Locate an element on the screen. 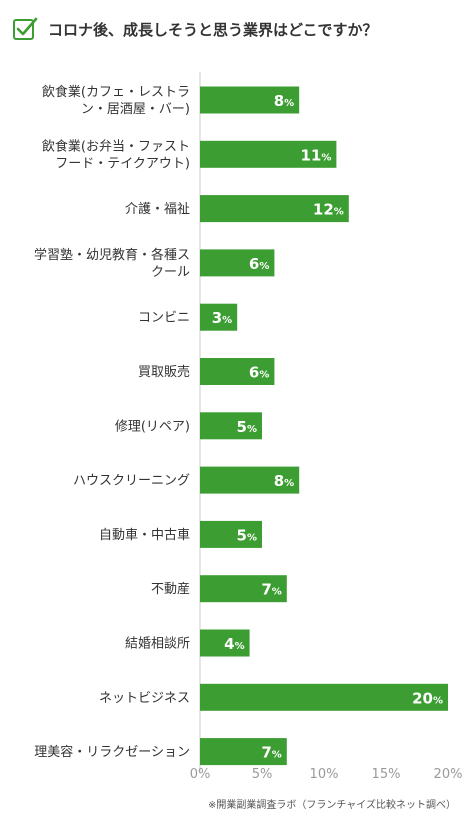 The width and height of the screenshot is (470, 817). category-label-0: 飲食業(カフェ・レストラン・居酒屋・バー) is located at coordinates (116, 100).